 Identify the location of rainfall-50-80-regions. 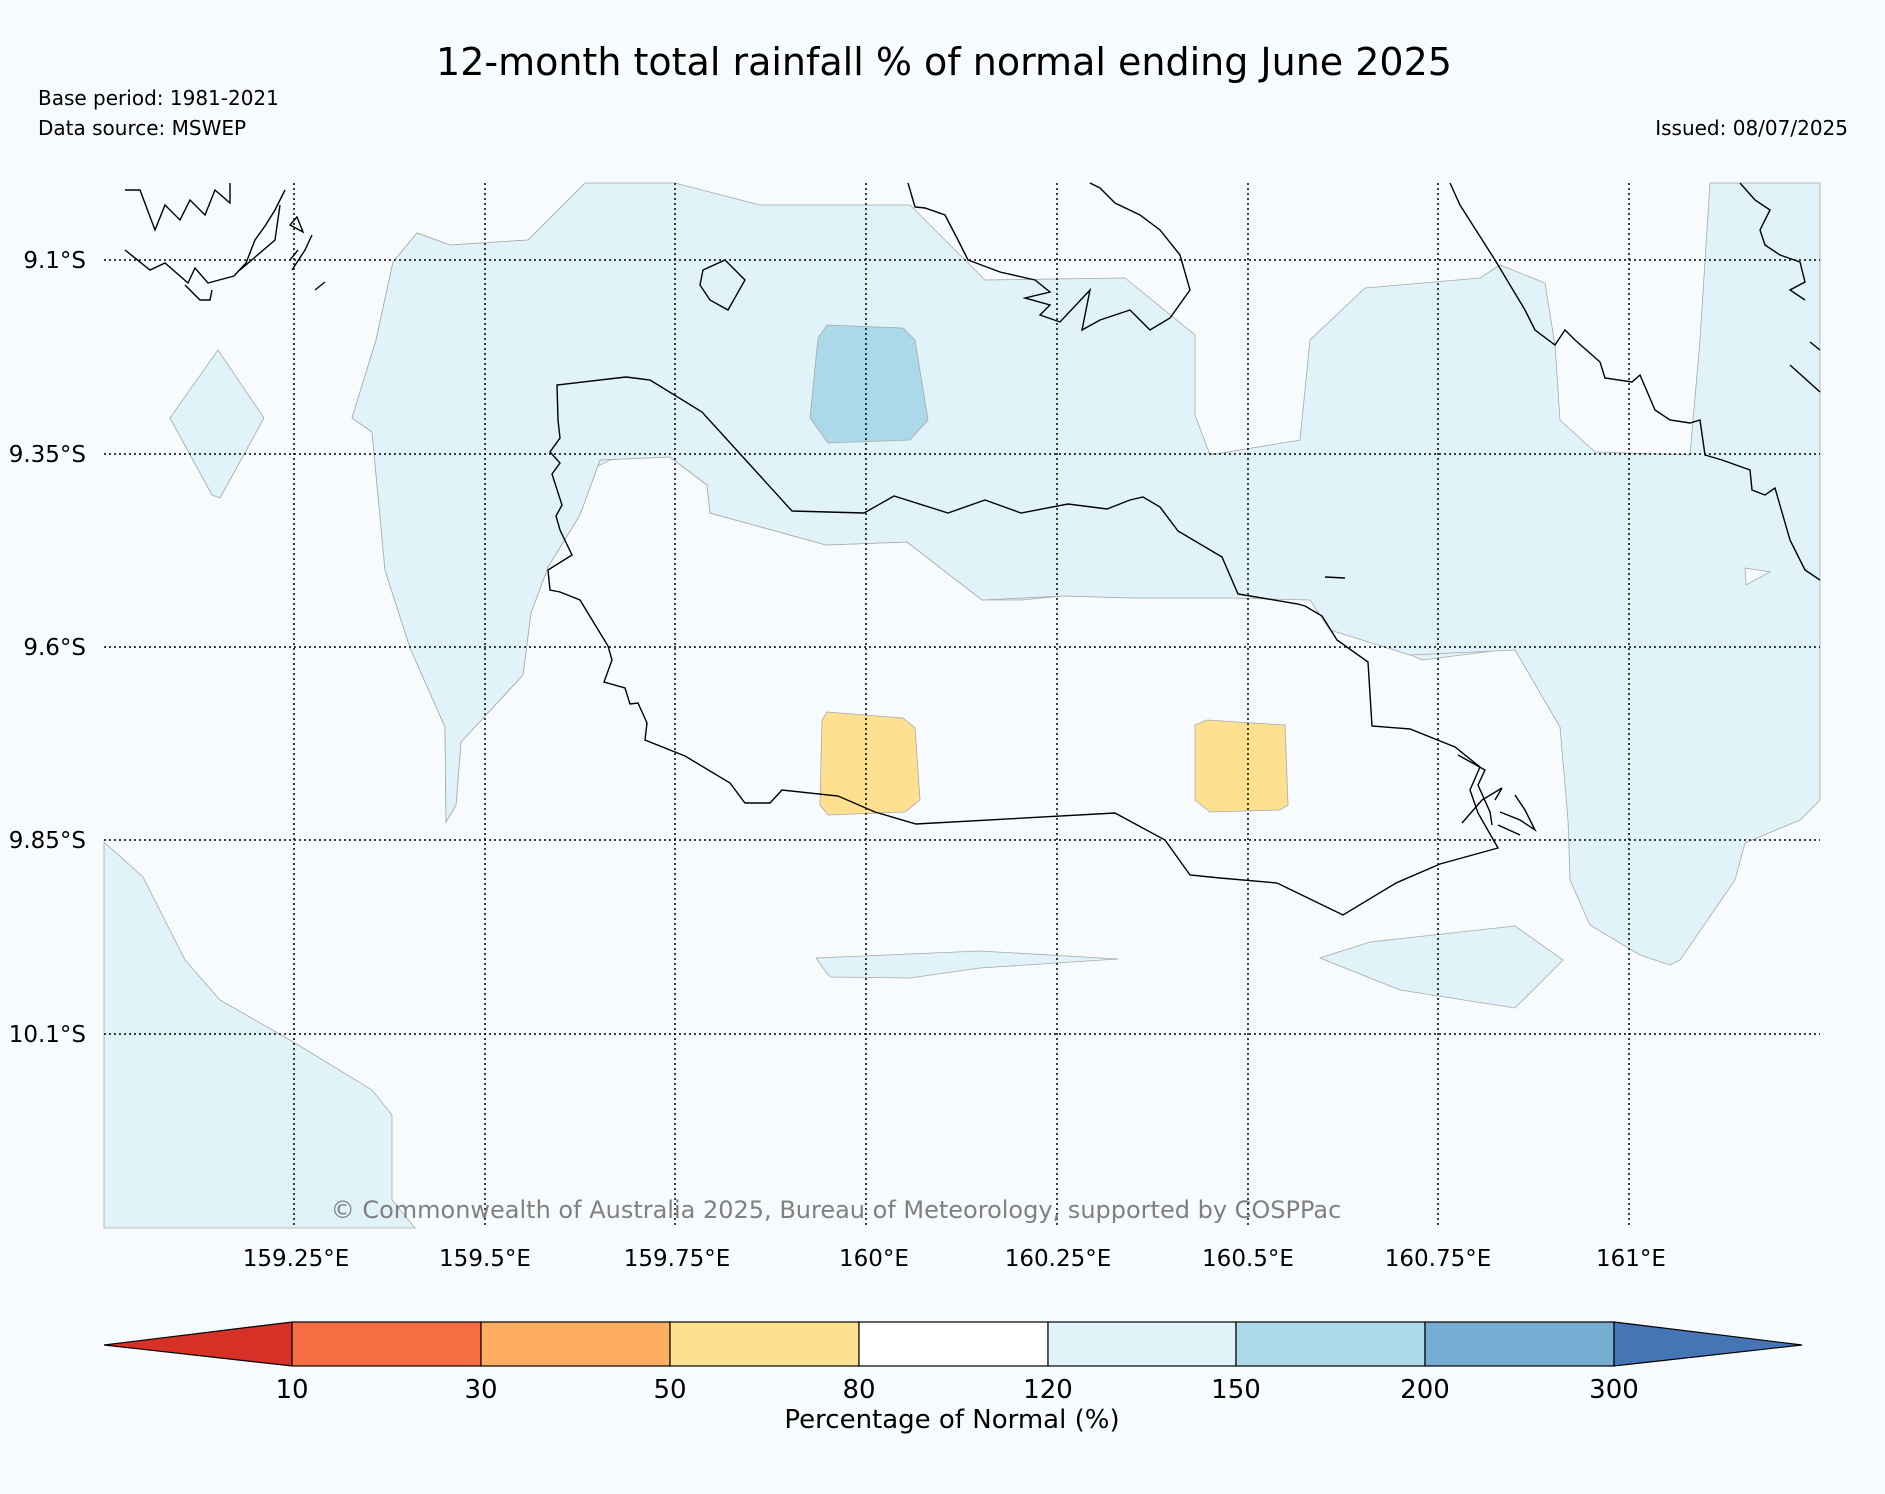
(1054, 763).